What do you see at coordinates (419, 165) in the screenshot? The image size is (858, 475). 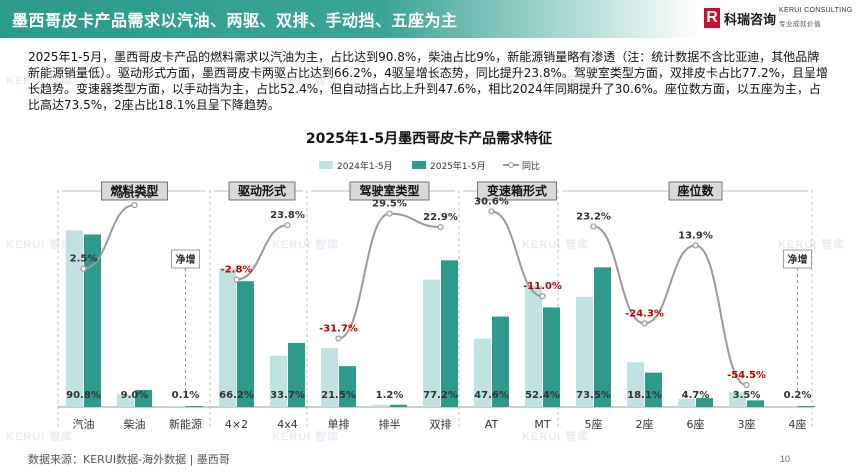 I see `legend-swatch-2025` at bounding box center [419, 165].